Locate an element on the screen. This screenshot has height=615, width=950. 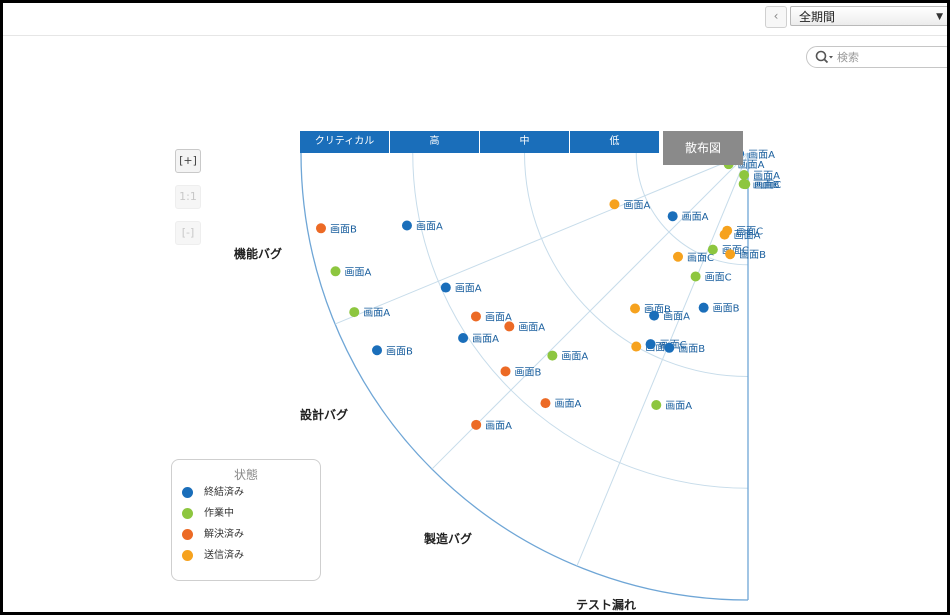
search-icon is located at coordinates (824, 57).